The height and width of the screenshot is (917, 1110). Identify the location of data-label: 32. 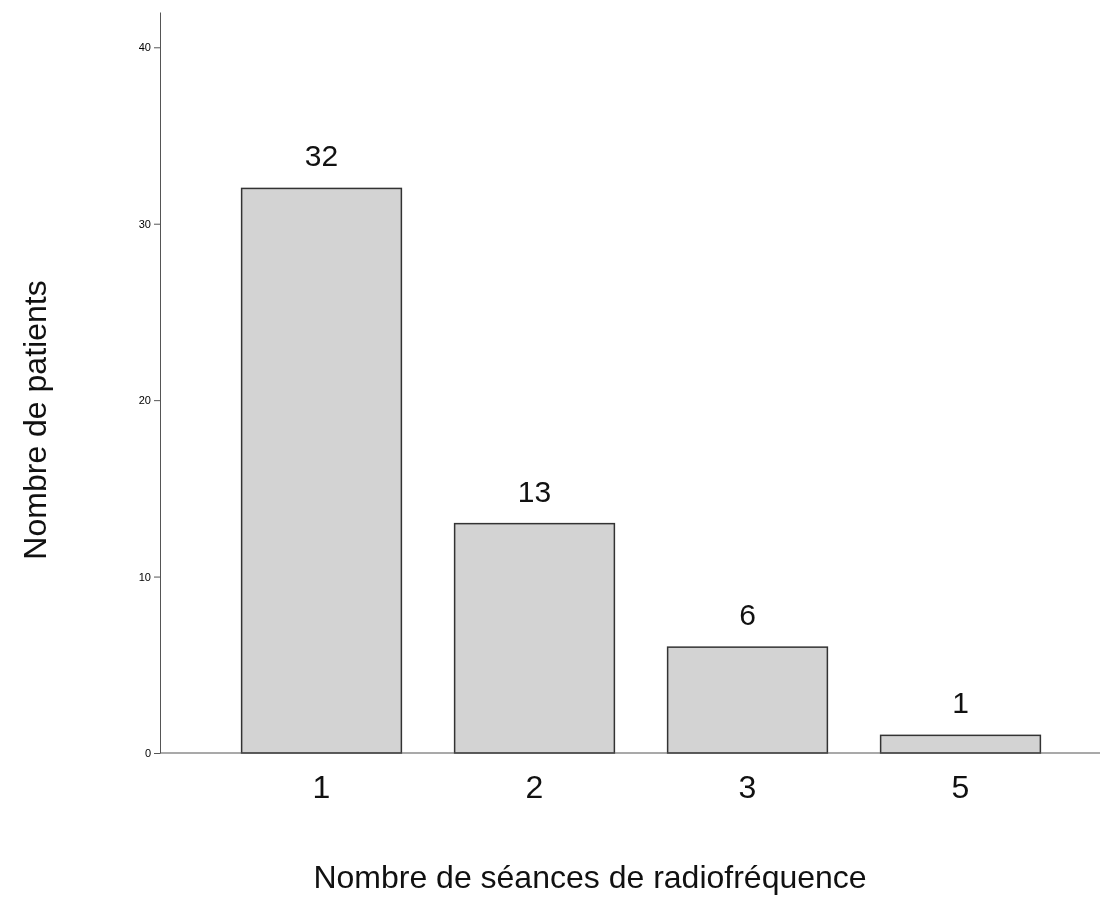
(321, 156).